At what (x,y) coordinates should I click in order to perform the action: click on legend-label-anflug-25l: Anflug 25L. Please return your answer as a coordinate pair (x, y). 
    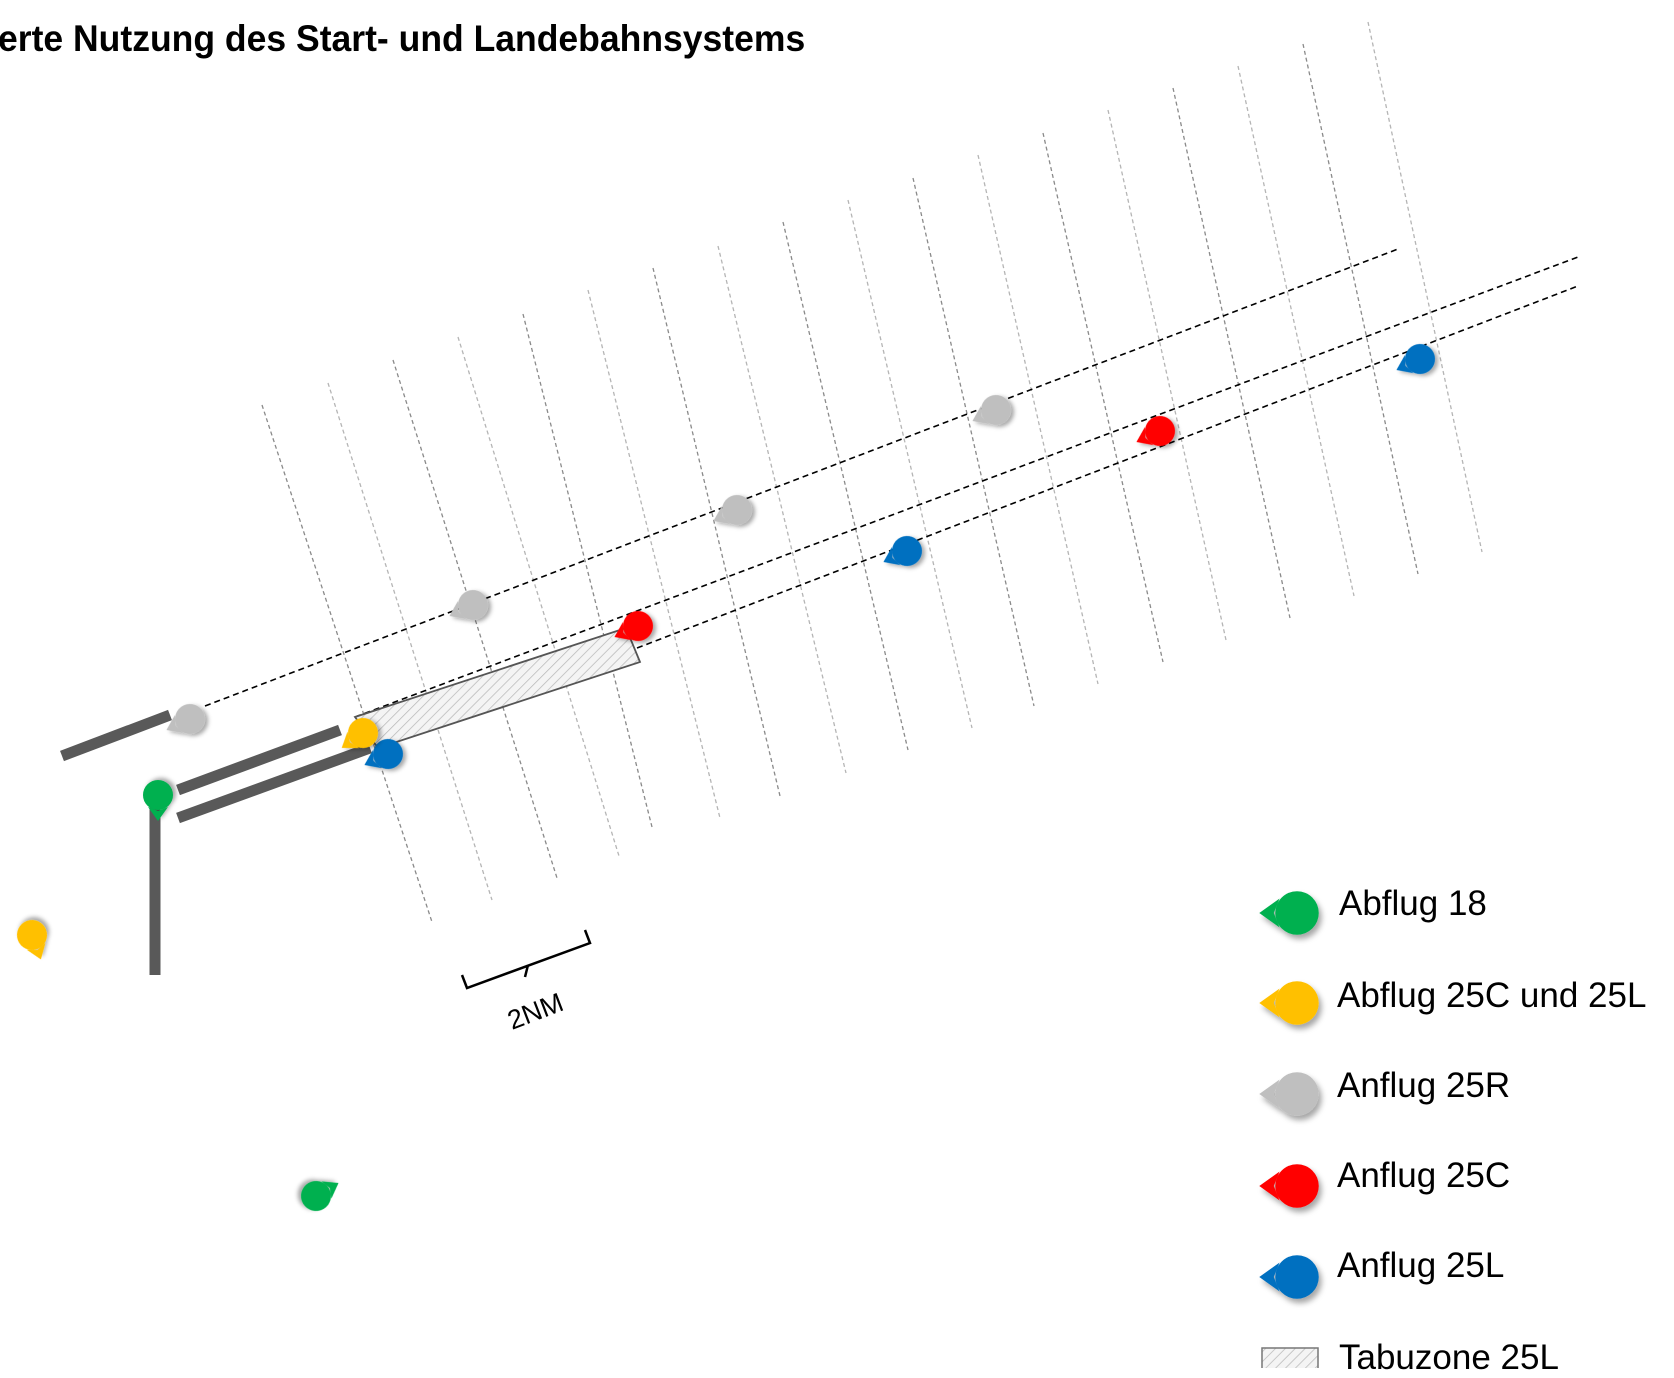
    Looking at the image, I should click on (1421, 1265).